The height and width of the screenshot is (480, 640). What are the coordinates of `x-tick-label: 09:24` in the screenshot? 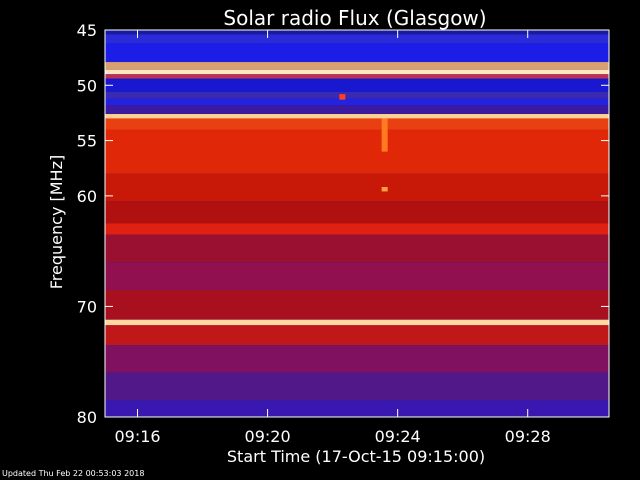 It's located at (398, 436).